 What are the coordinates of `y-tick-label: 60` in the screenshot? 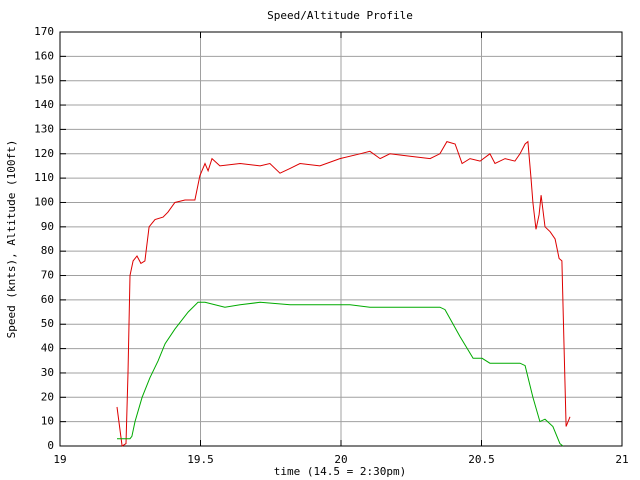 It's located at (47, 299).